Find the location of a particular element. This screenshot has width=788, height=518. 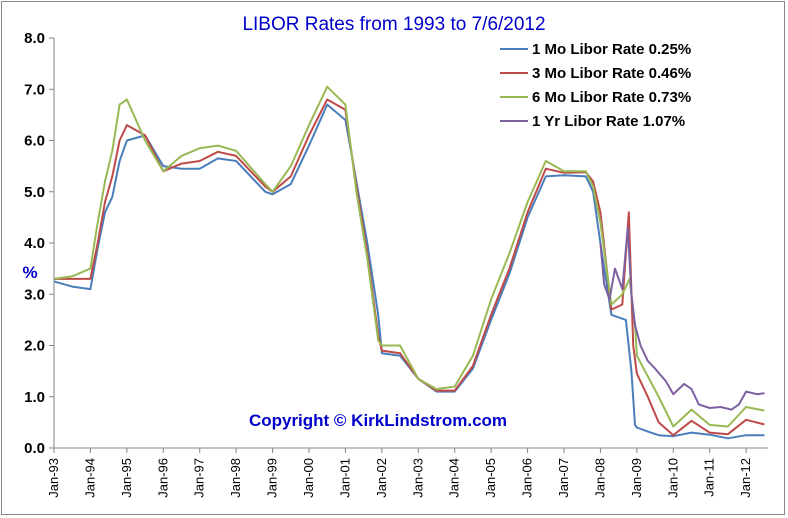

x-tick-label: Jan-01 is located at coordinates (344, 478).